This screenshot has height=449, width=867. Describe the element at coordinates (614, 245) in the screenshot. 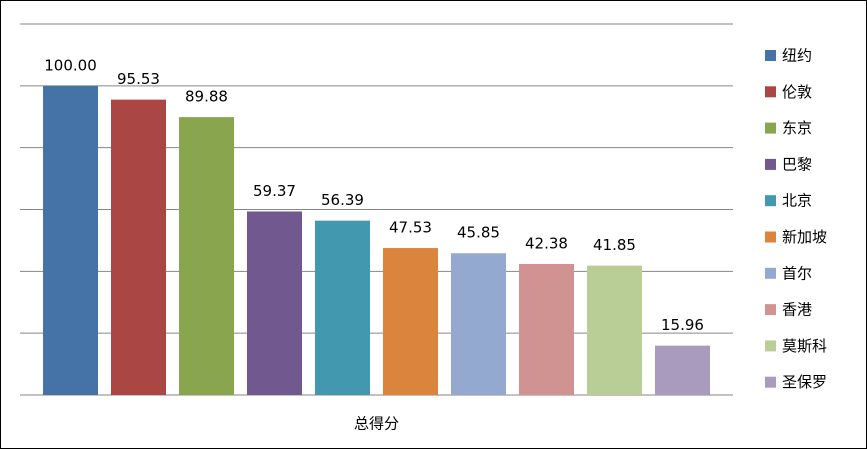

I see `data-label: 41.85` at that location.